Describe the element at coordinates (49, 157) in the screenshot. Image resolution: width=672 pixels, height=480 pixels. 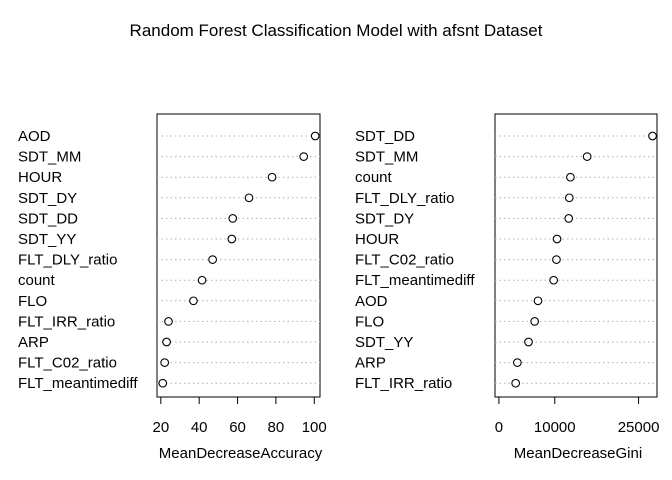
I see `accuracy-variable-label: SDT_MM` at that location.